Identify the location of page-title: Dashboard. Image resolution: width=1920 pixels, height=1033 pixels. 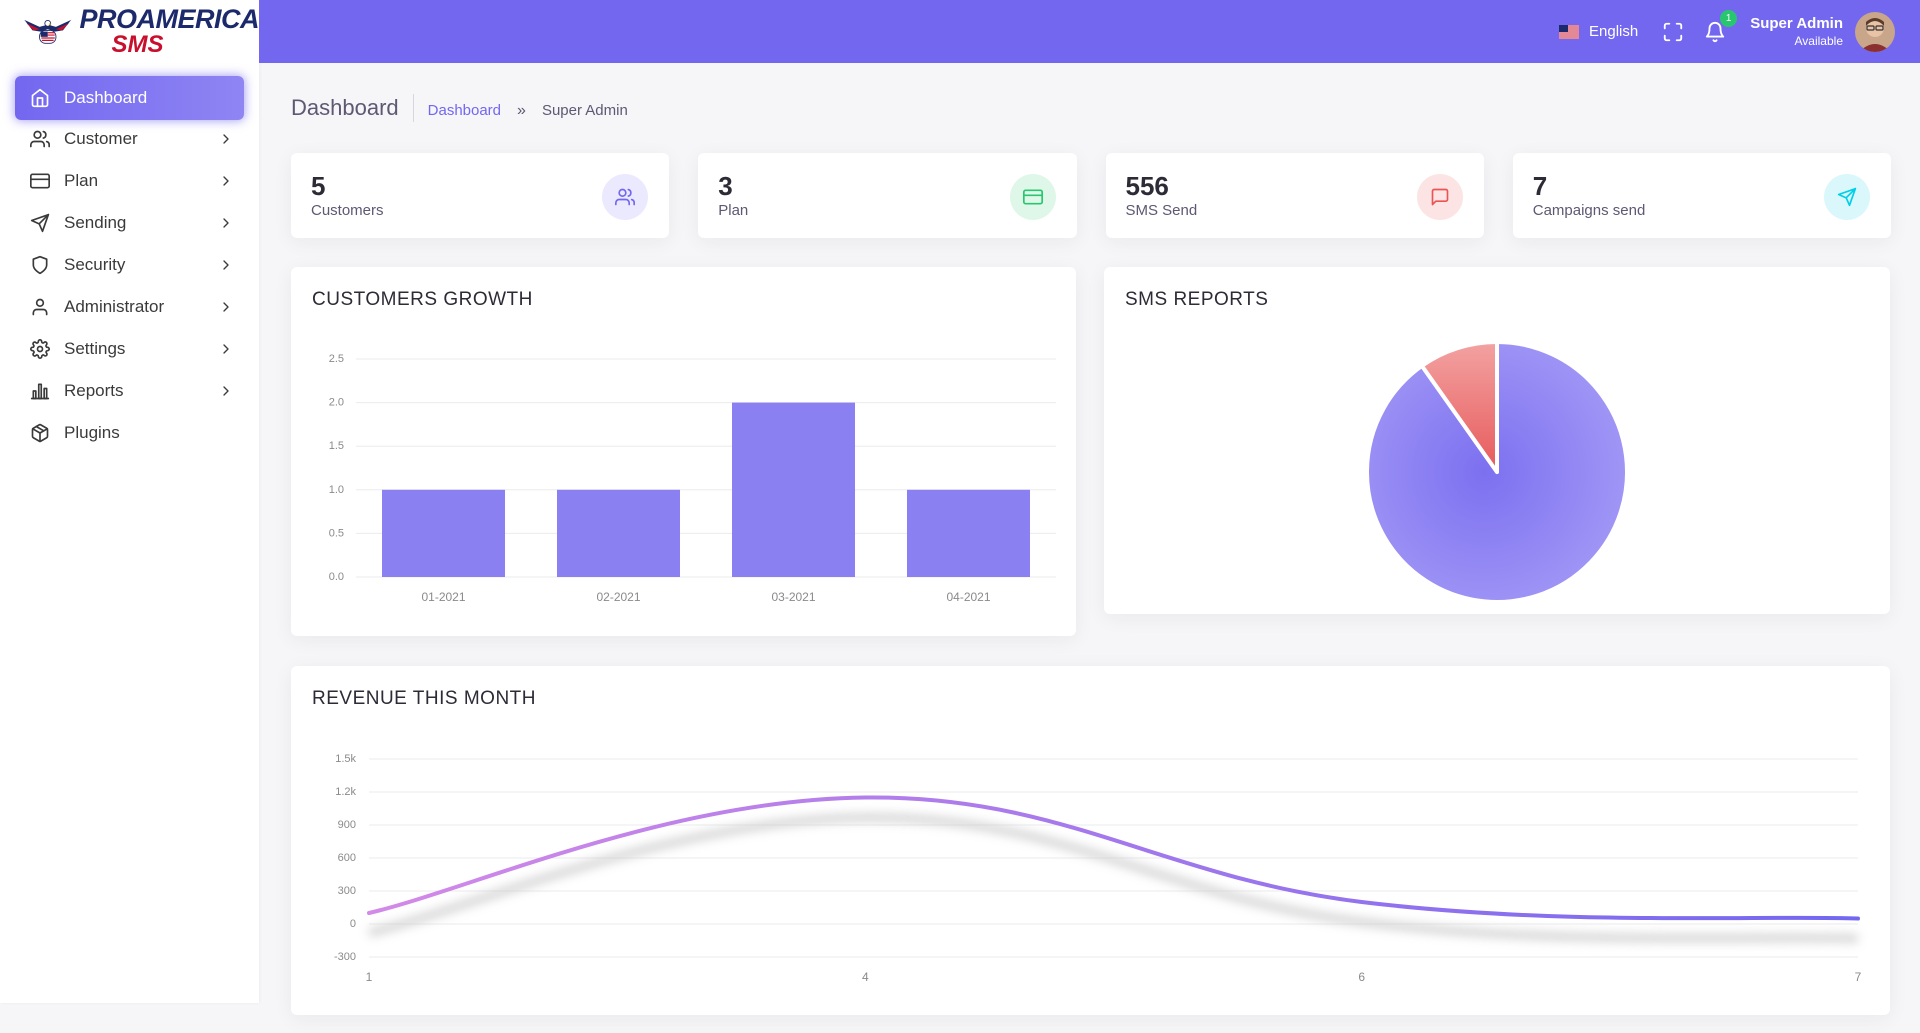
(352, 108).